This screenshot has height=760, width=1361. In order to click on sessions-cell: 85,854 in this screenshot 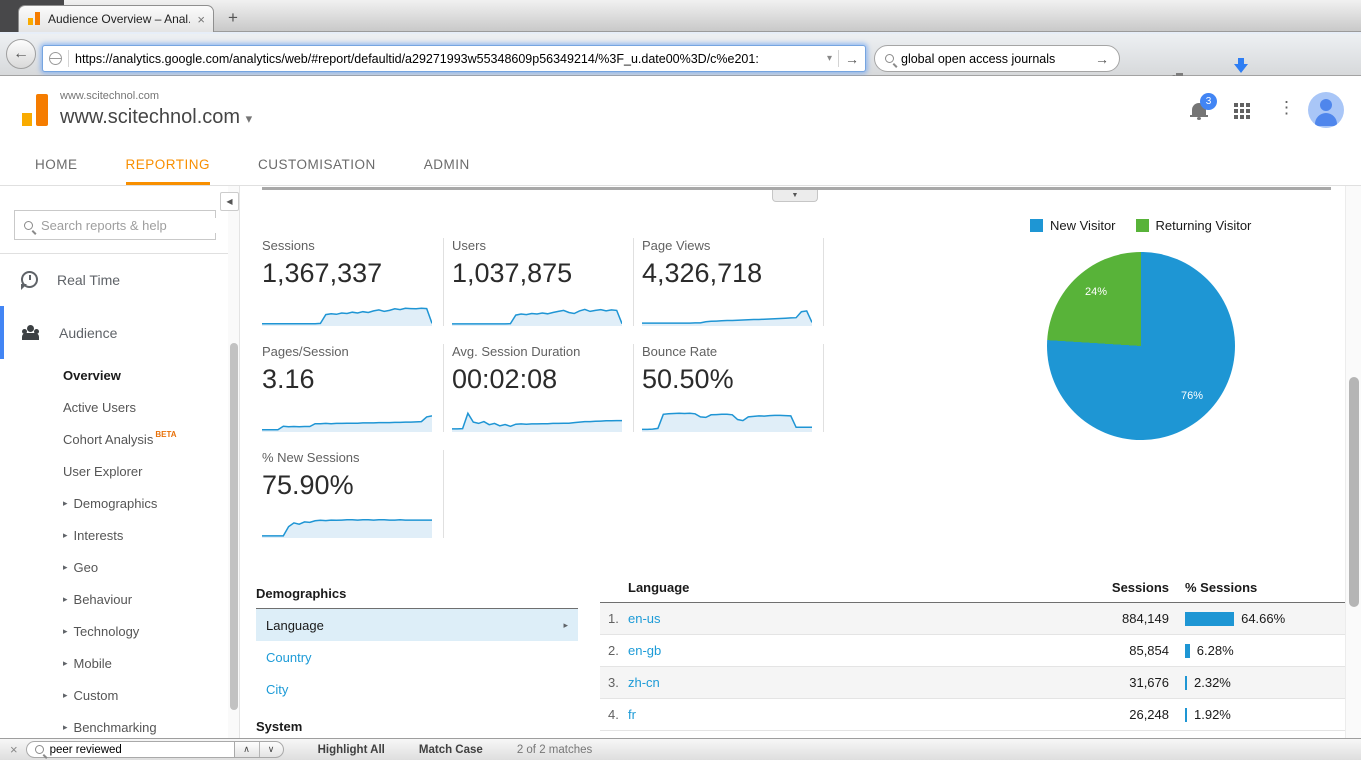, I will do `click(1149, 650)`.